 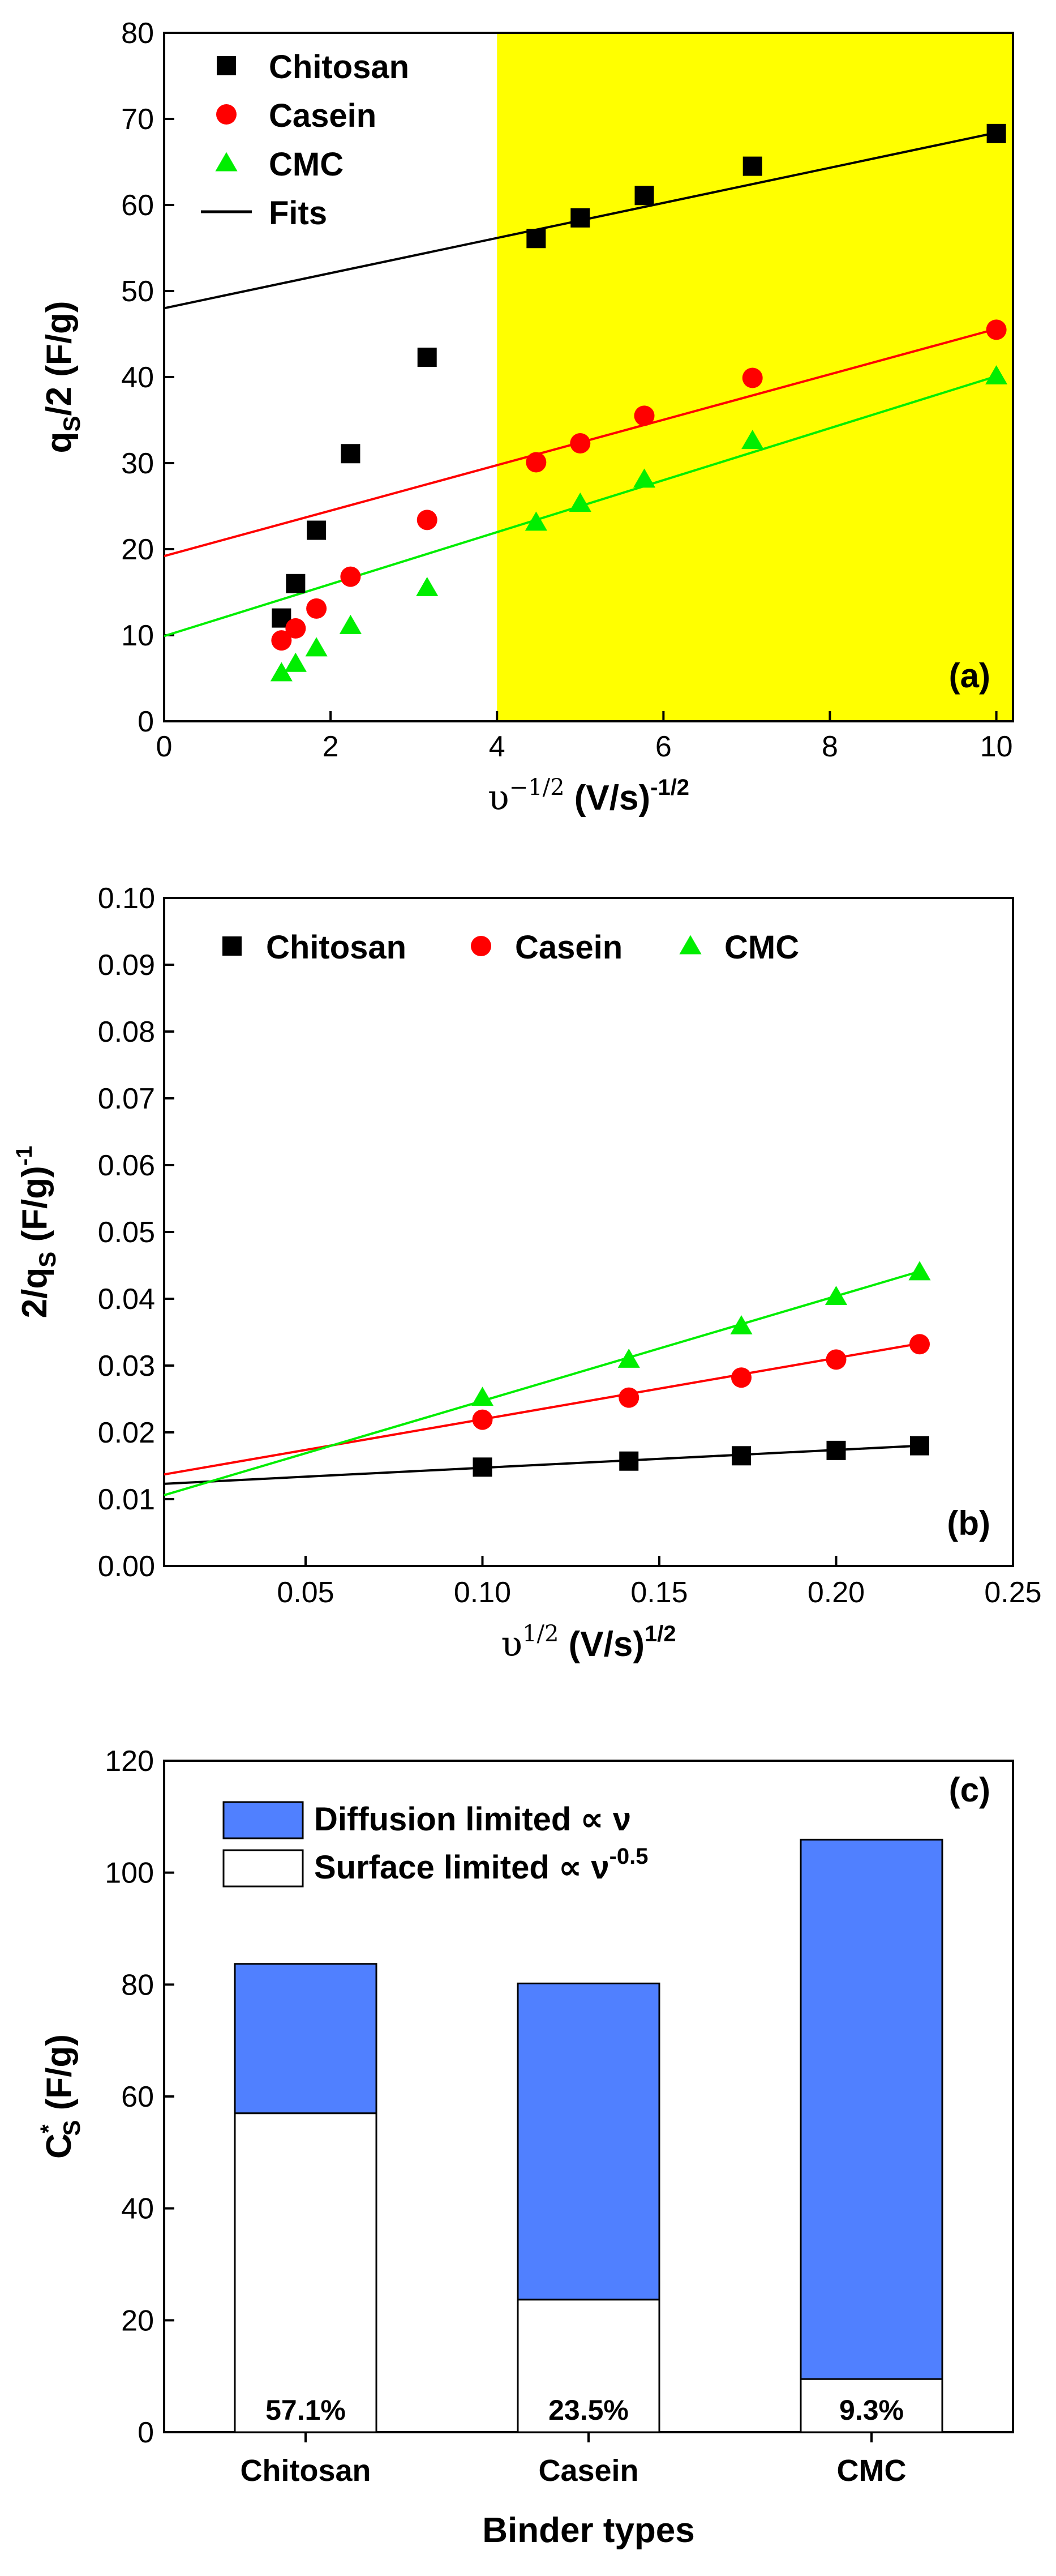 I want to click on x-tick-label-a: 10, so click(x=996, y=746).